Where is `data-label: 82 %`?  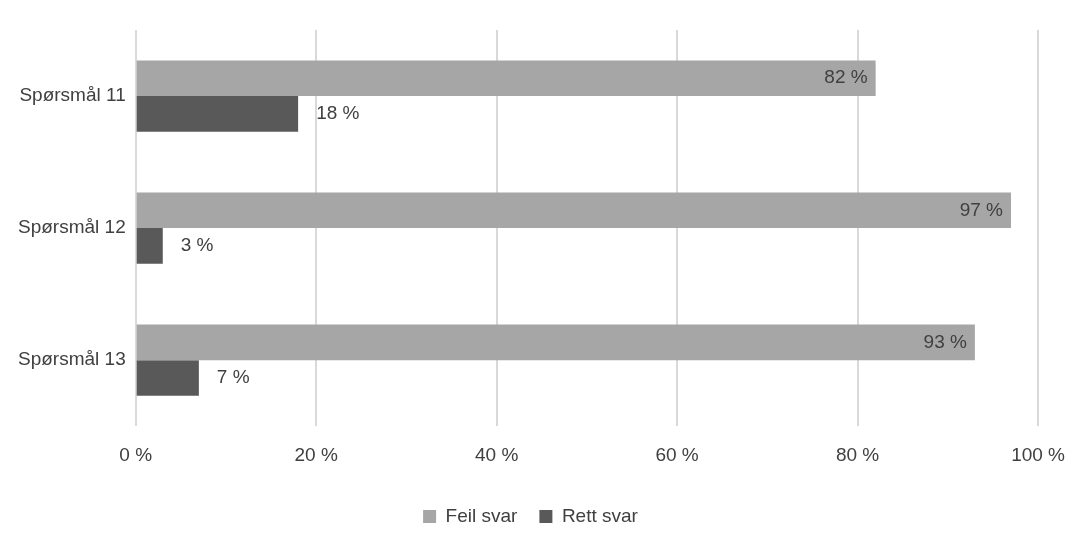
data-label: 82 % is located at coordinates (846, 77).